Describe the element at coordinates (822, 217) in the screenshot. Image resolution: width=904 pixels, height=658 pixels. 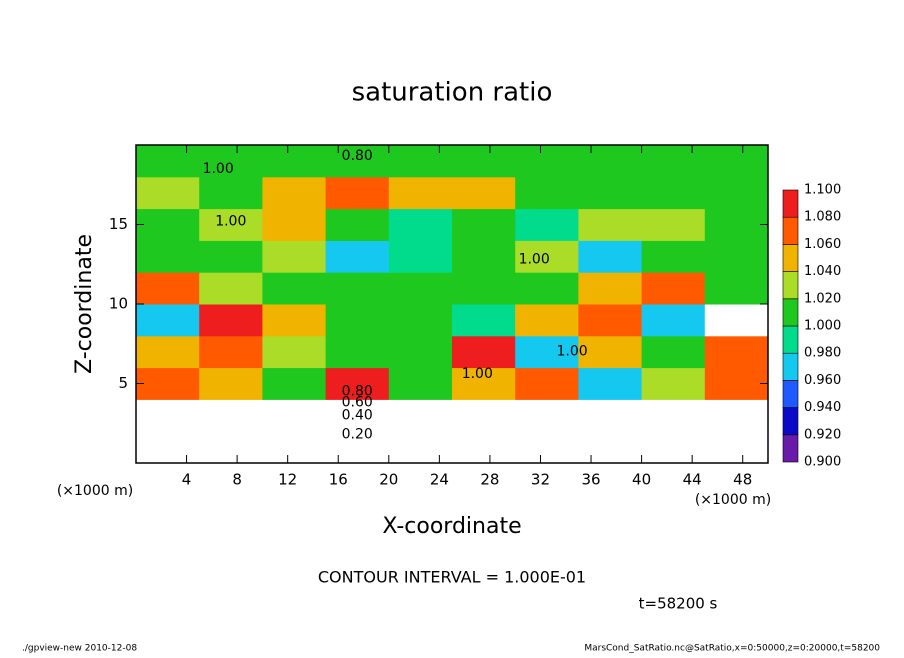
I see `colorbar-label: 1.080` at that location.